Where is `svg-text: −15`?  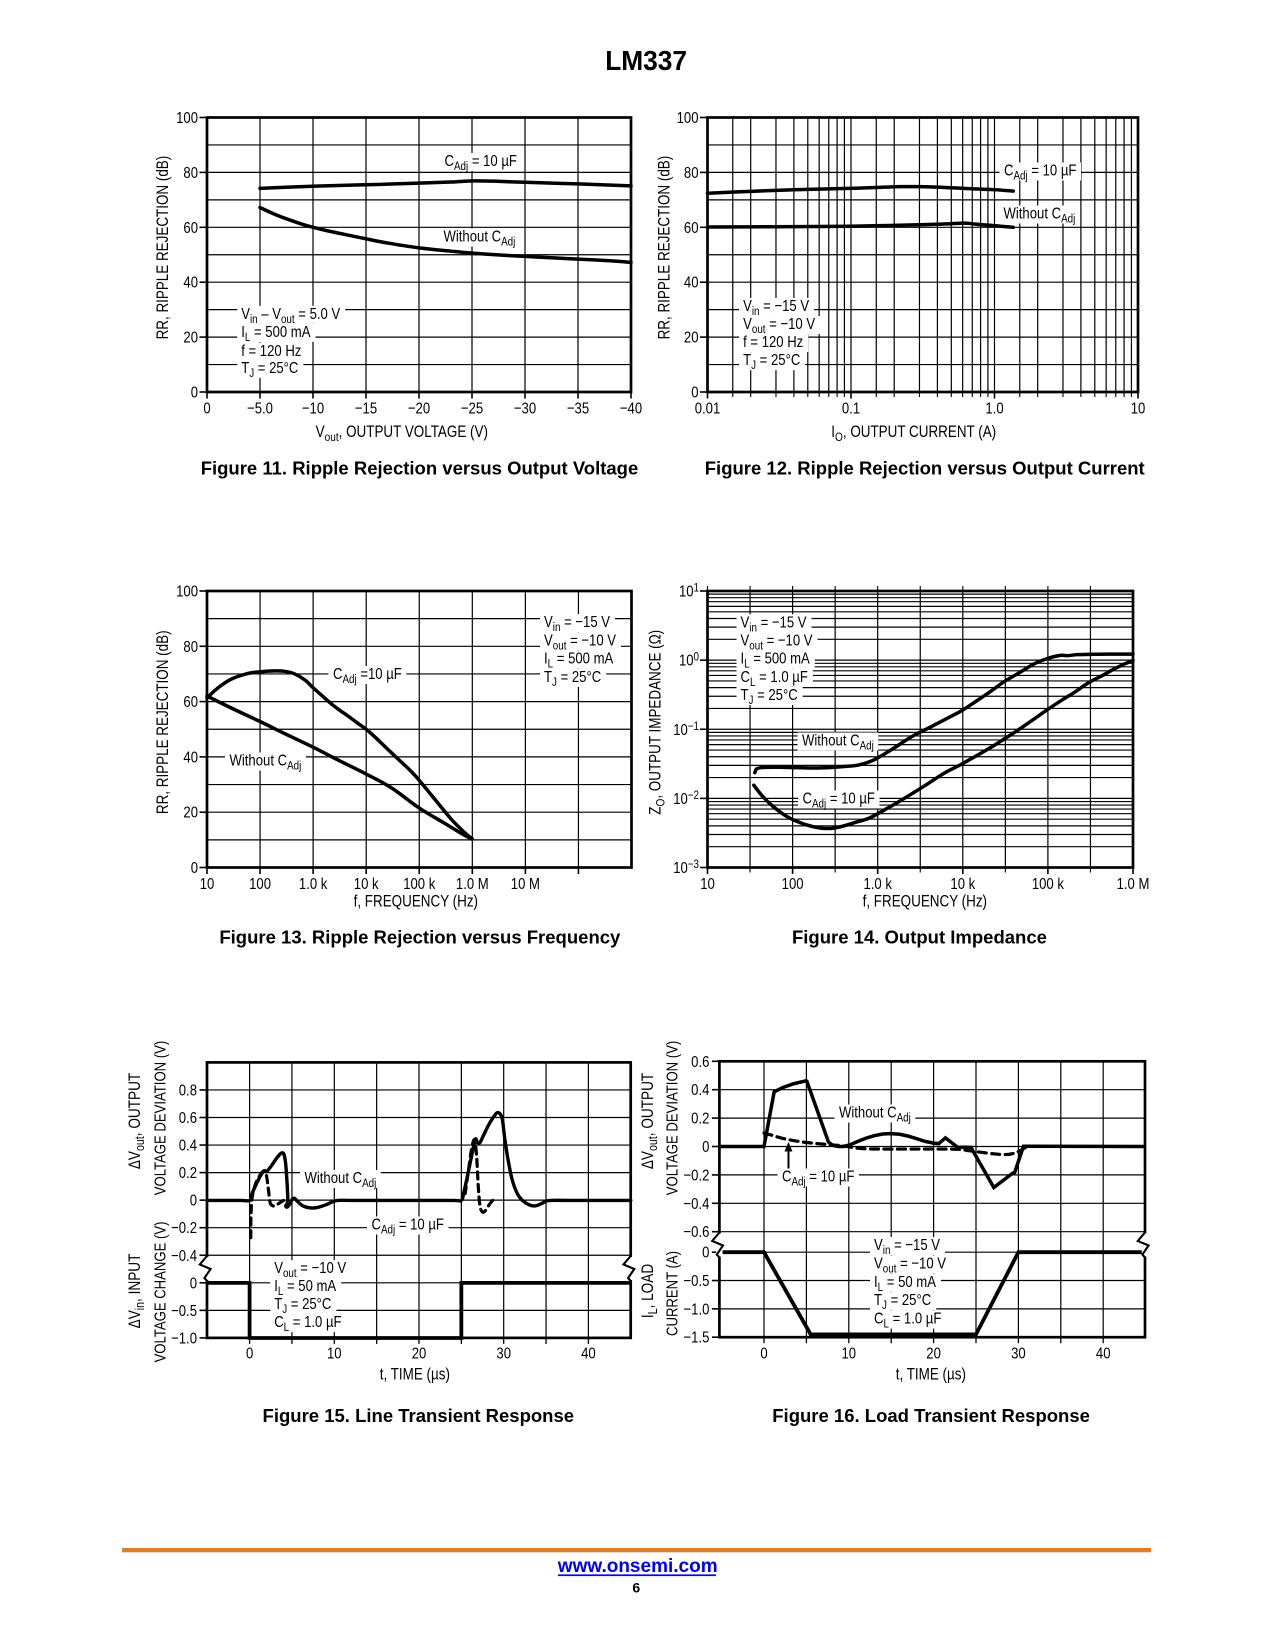
svg-text: −15 is located at coordinates (366, 408).